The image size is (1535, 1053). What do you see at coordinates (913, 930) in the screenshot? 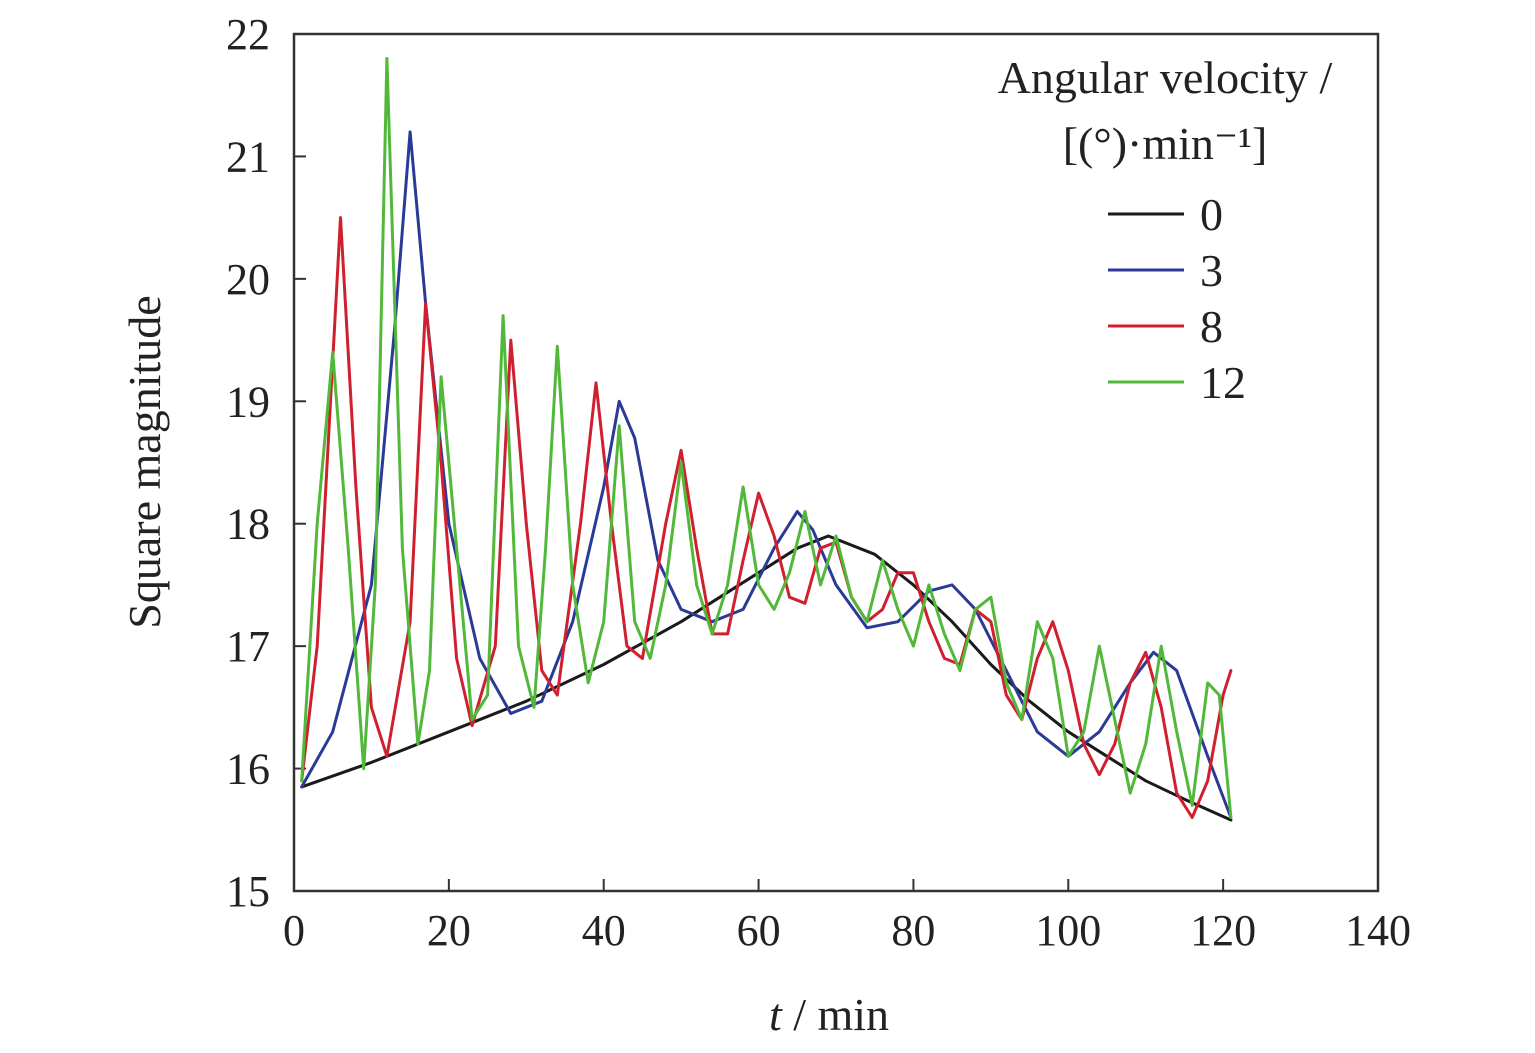
I see `x-tick-label: 80` at bounding box center [913, 930].